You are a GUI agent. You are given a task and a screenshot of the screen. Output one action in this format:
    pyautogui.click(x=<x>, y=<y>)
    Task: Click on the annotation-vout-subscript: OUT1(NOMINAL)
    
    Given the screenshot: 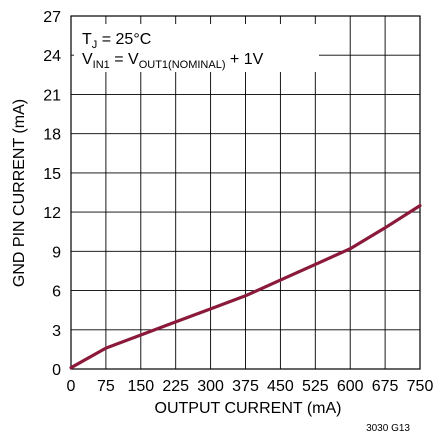 What is the action you would take?
    pyautogui.click(x=182, y=65)
    